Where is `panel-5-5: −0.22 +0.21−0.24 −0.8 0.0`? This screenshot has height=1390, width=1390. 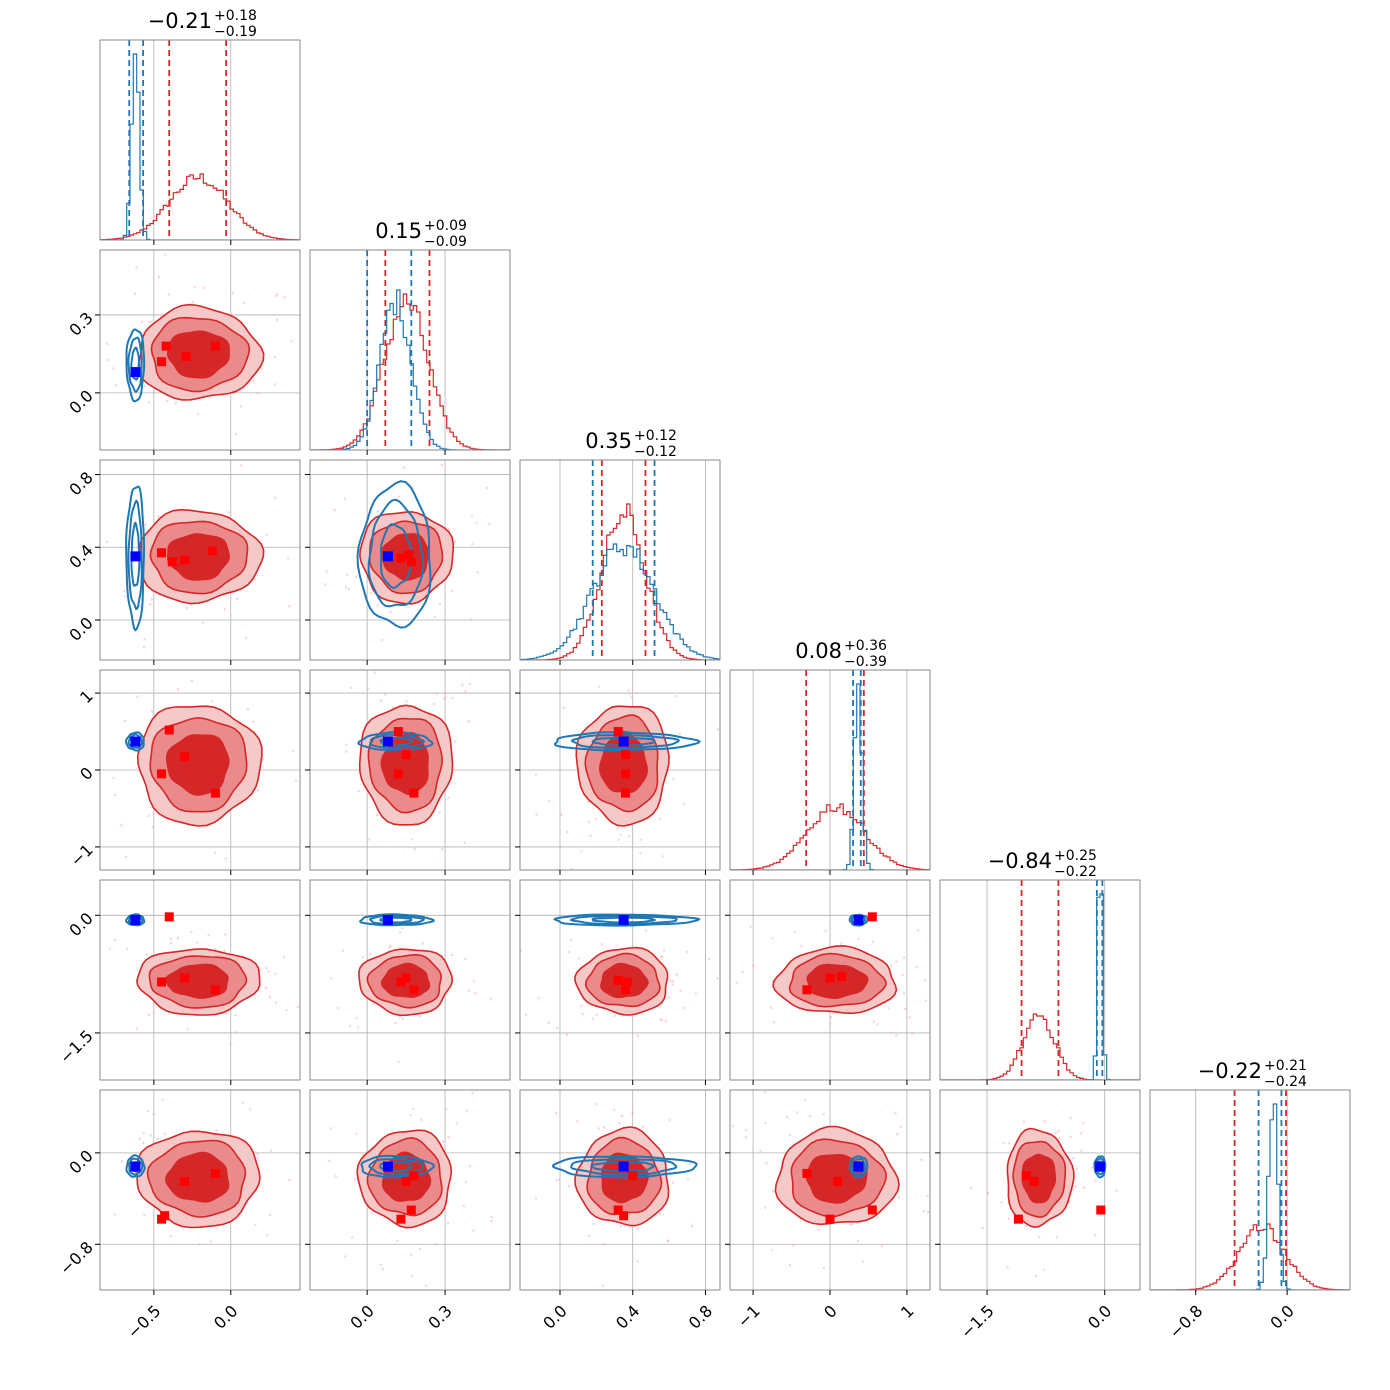
panel-5-5: −0.22 +0.21−0.24 −0.8 0.0 is located at coordinates (1250, 1200).